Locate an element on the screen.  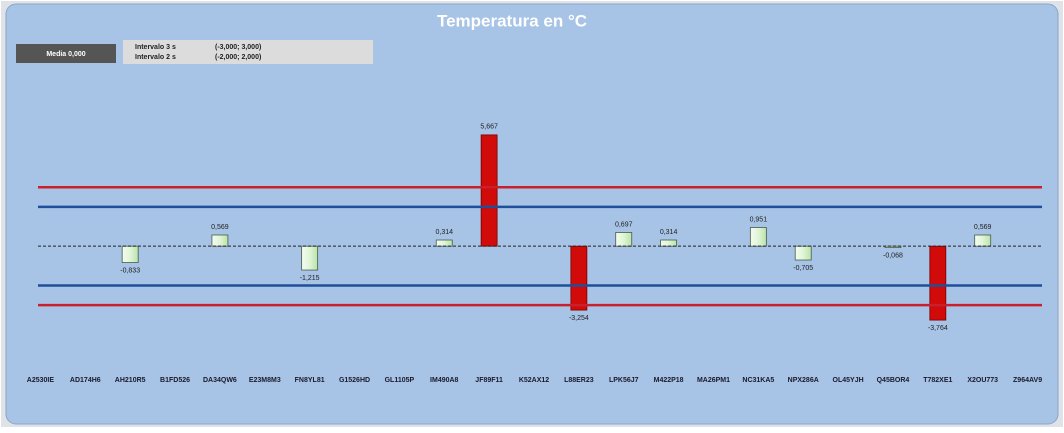
interval-range: (-3,000; 3,000) is located at coordinates (238, 47).